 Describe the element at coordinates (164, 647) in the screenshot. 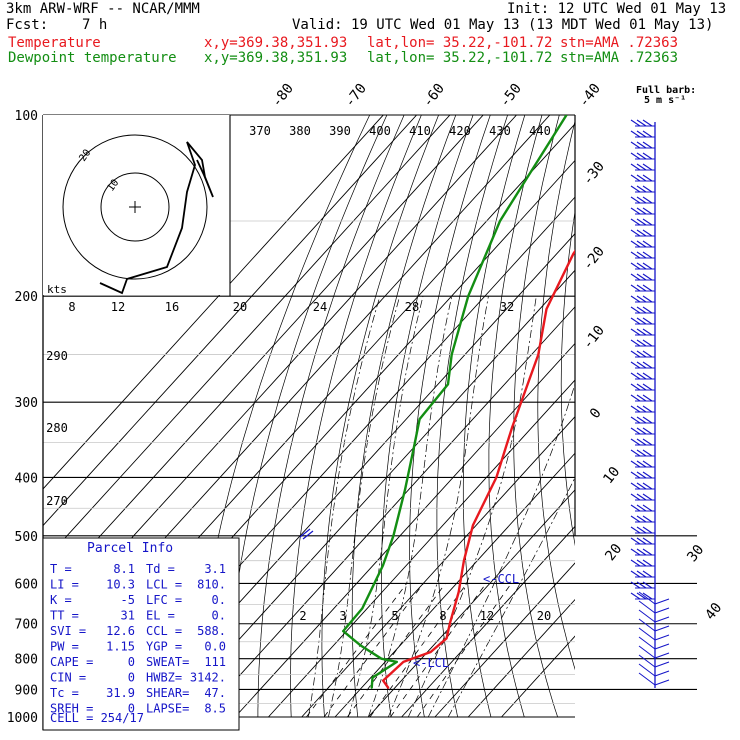

I see `parcel-row-5-label2: YGP =` at that location.